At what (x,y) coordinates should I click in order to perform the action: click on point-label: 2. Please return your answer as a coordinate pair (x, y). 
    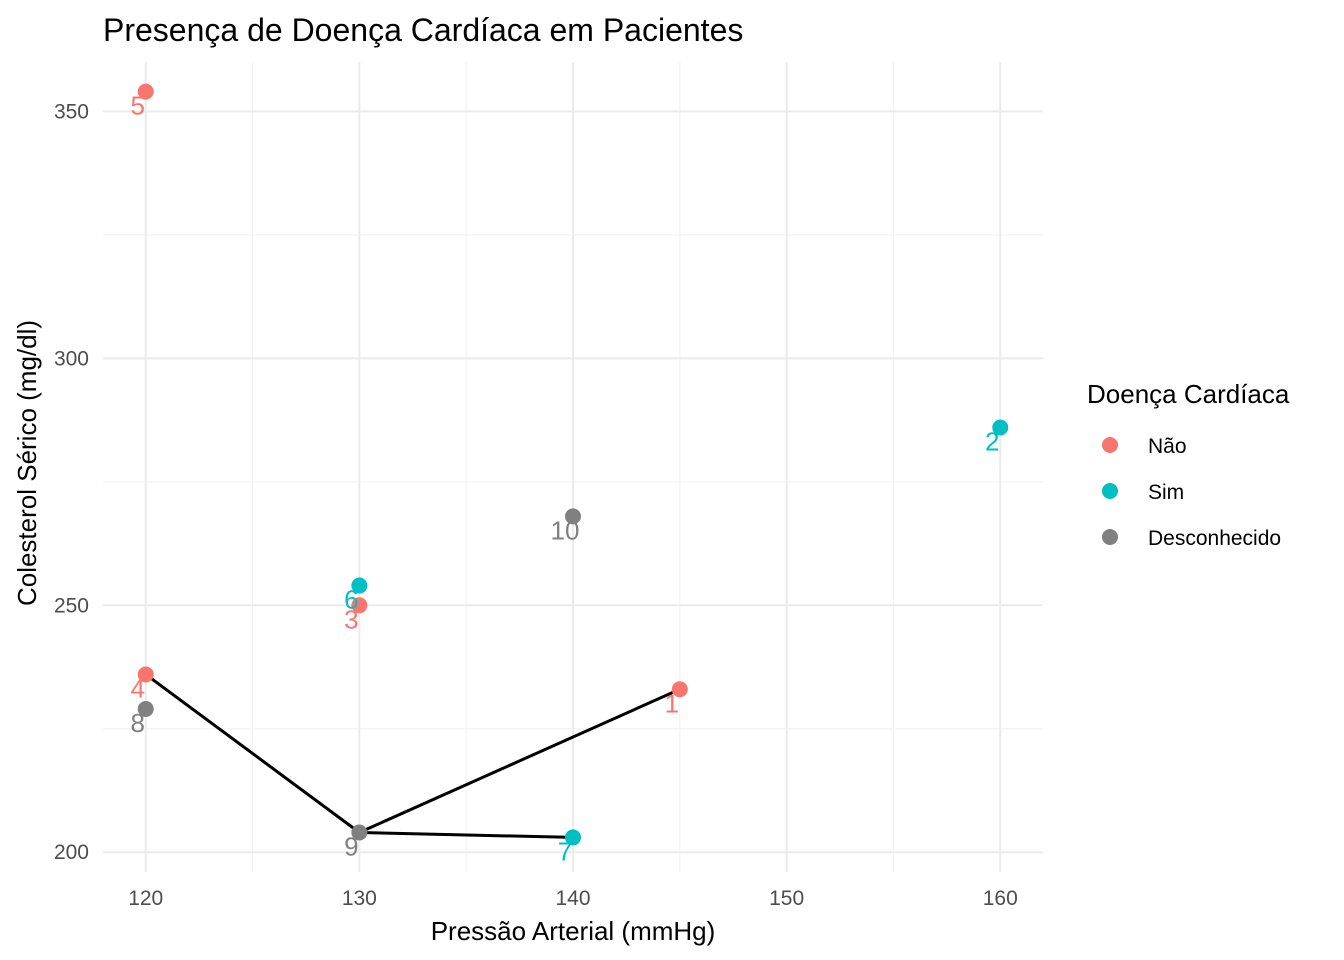
    Looking at the image, I should click on (992, 441).